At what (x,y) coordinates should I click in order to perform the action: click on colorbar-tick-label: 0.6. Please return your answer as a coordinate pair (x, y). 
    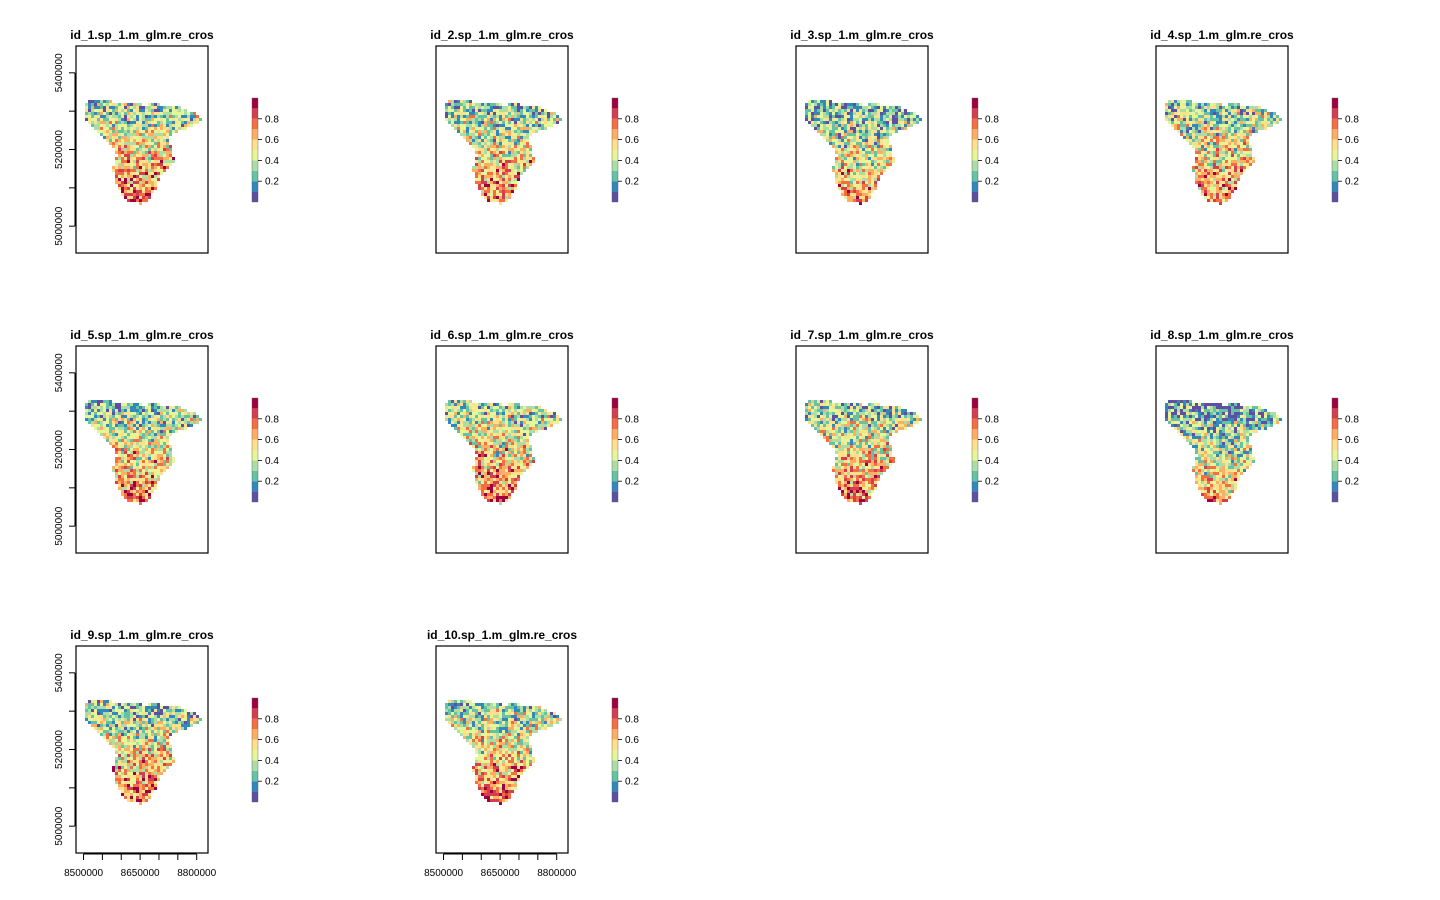
    Looking at the image, I should click on (632, 440).